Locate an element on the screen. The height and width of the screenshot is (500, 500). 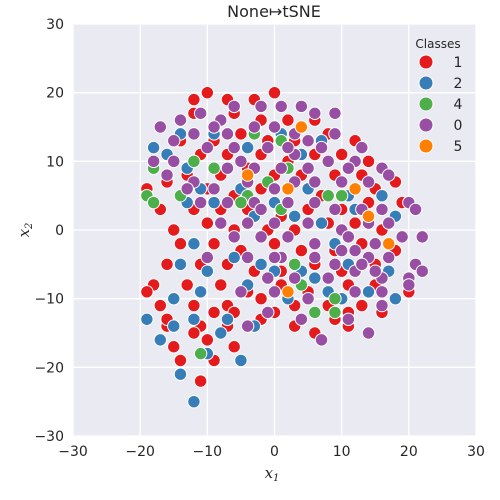
x-axis-label-sub: 1 is located at coordinates (276, 478).